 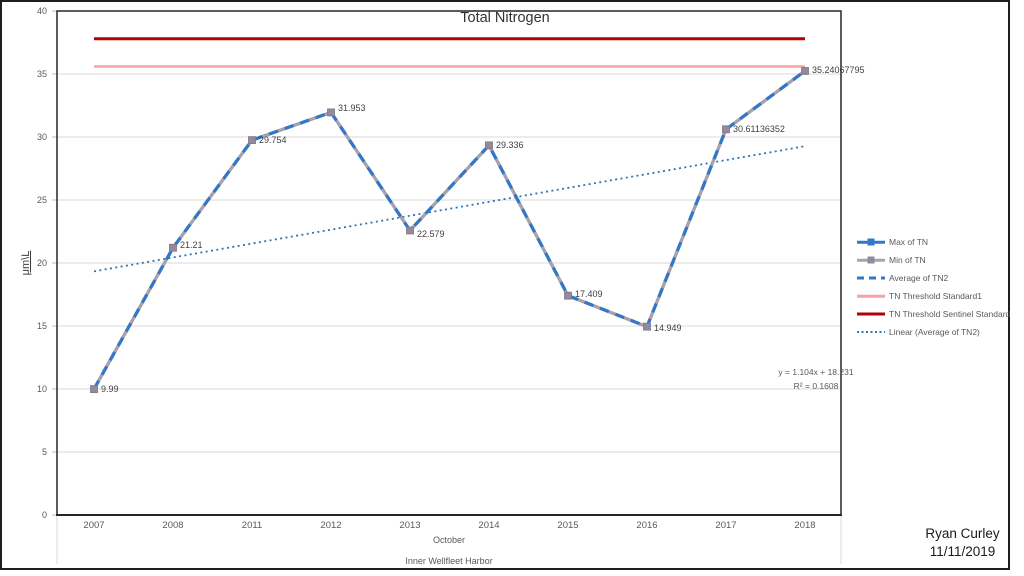 I want to click on y-tick-label: 35, so click(x=41, y=73).